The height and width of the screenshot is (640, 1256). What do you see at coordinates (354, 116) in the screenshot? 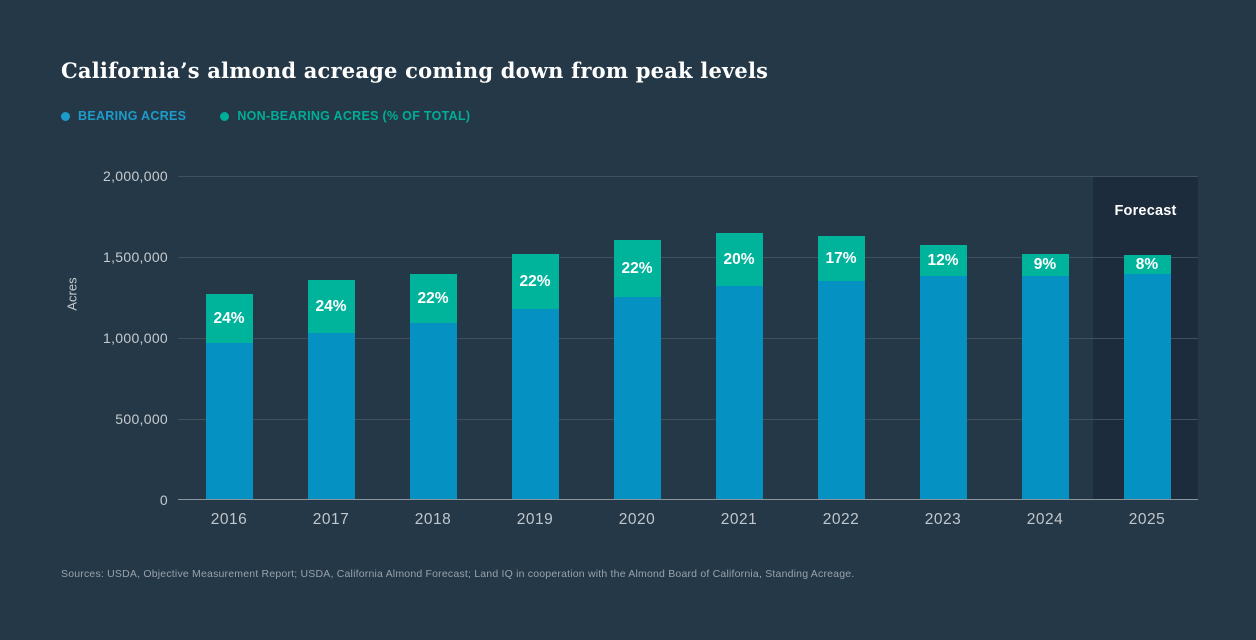
I see `legend-label-nonbearing: NON-BEARING ACRES (% OF TOTAL)` at bounding box center [354, 116].